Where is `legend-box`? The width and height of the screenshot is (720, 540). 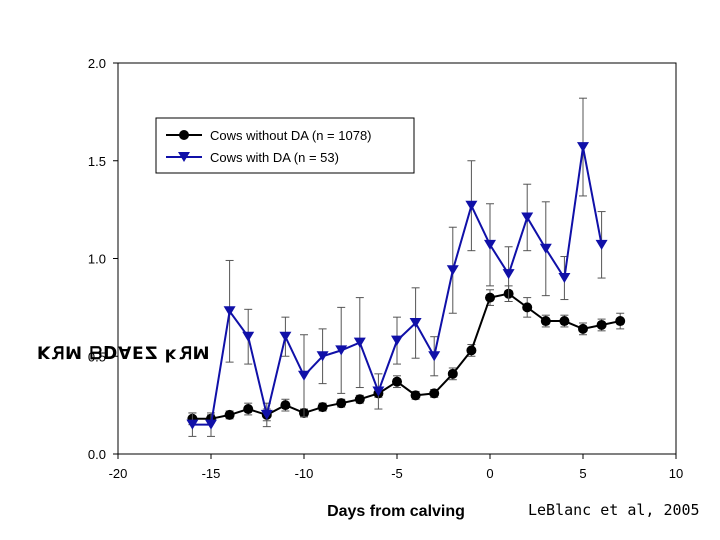
legend-box is located at coordinates (285, 145).